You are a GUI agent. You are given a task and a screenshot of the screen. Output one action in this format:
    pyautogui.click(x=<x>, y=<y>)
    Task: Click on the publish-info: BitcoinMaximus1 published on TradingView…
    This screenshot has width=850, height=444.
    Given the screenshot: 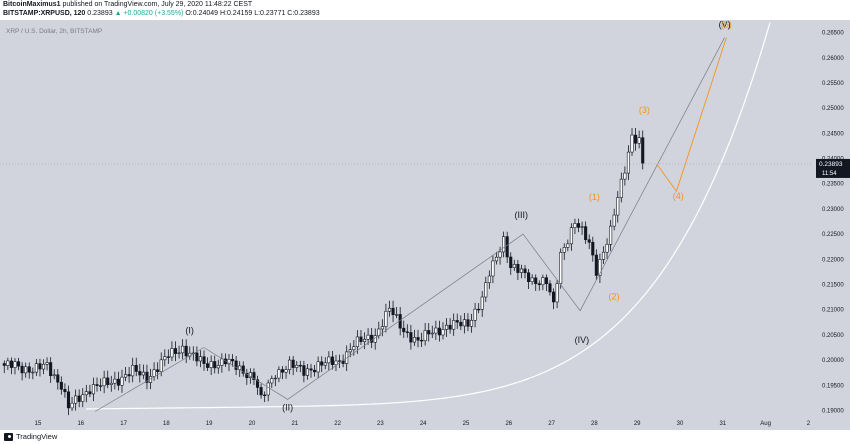 What is the action you would take?
    pyautogui.click(x=127, y=4)
    